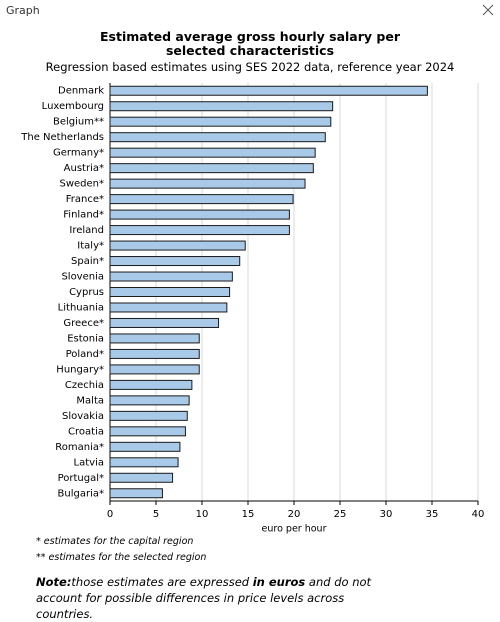  Describe the element at coordinates (488, 10) in the screenshot. I see `close-button` at that location.